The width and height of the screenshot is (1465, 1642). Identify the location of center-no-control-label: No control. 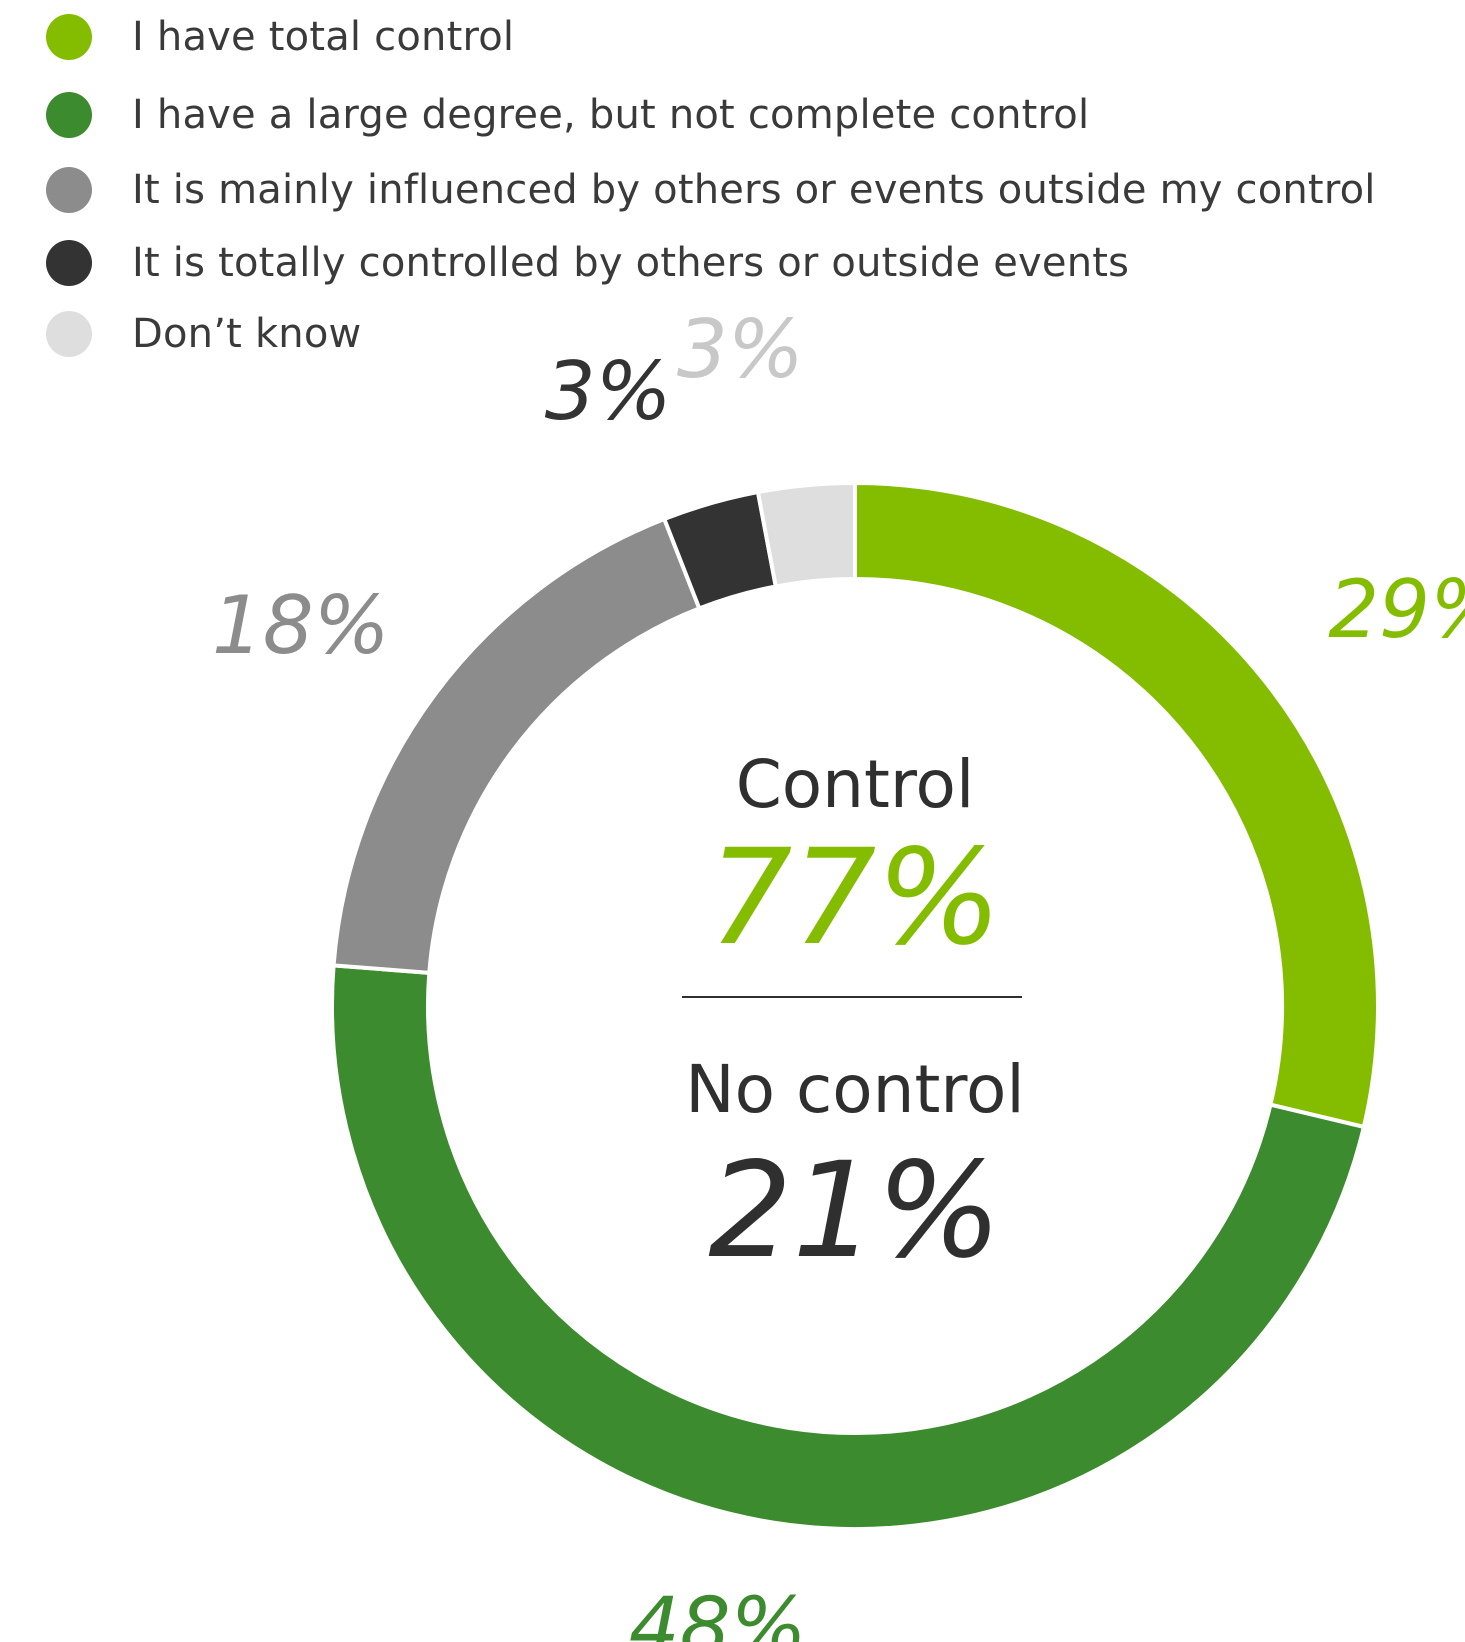
(855, 1089).